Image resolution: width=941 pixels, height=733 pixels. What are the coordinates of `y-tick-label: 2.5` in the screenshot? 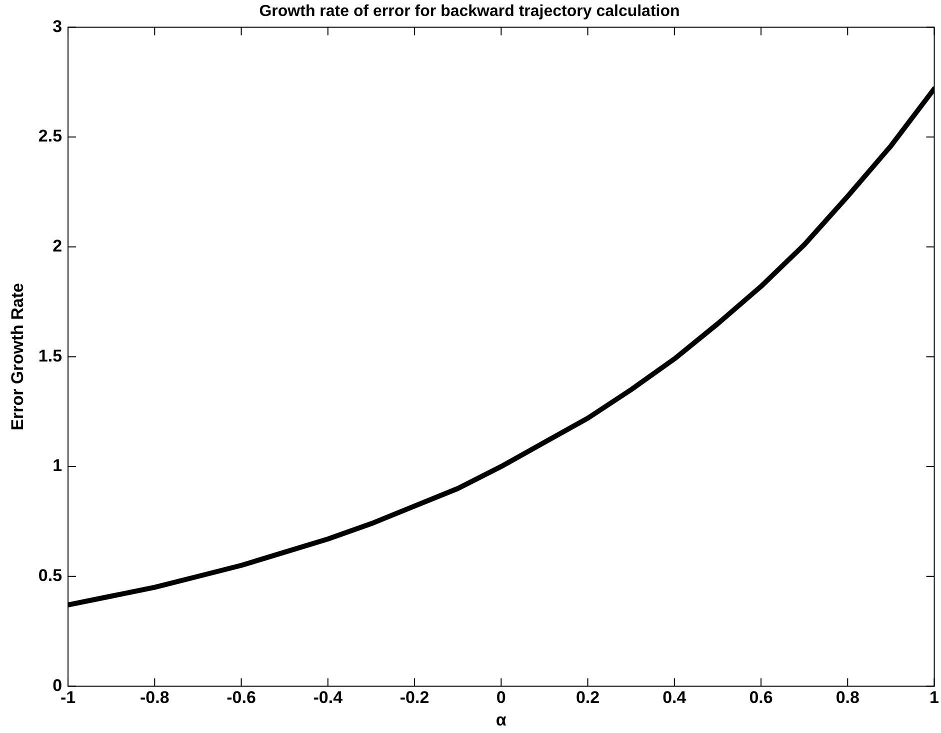 It's located at (50, 136).